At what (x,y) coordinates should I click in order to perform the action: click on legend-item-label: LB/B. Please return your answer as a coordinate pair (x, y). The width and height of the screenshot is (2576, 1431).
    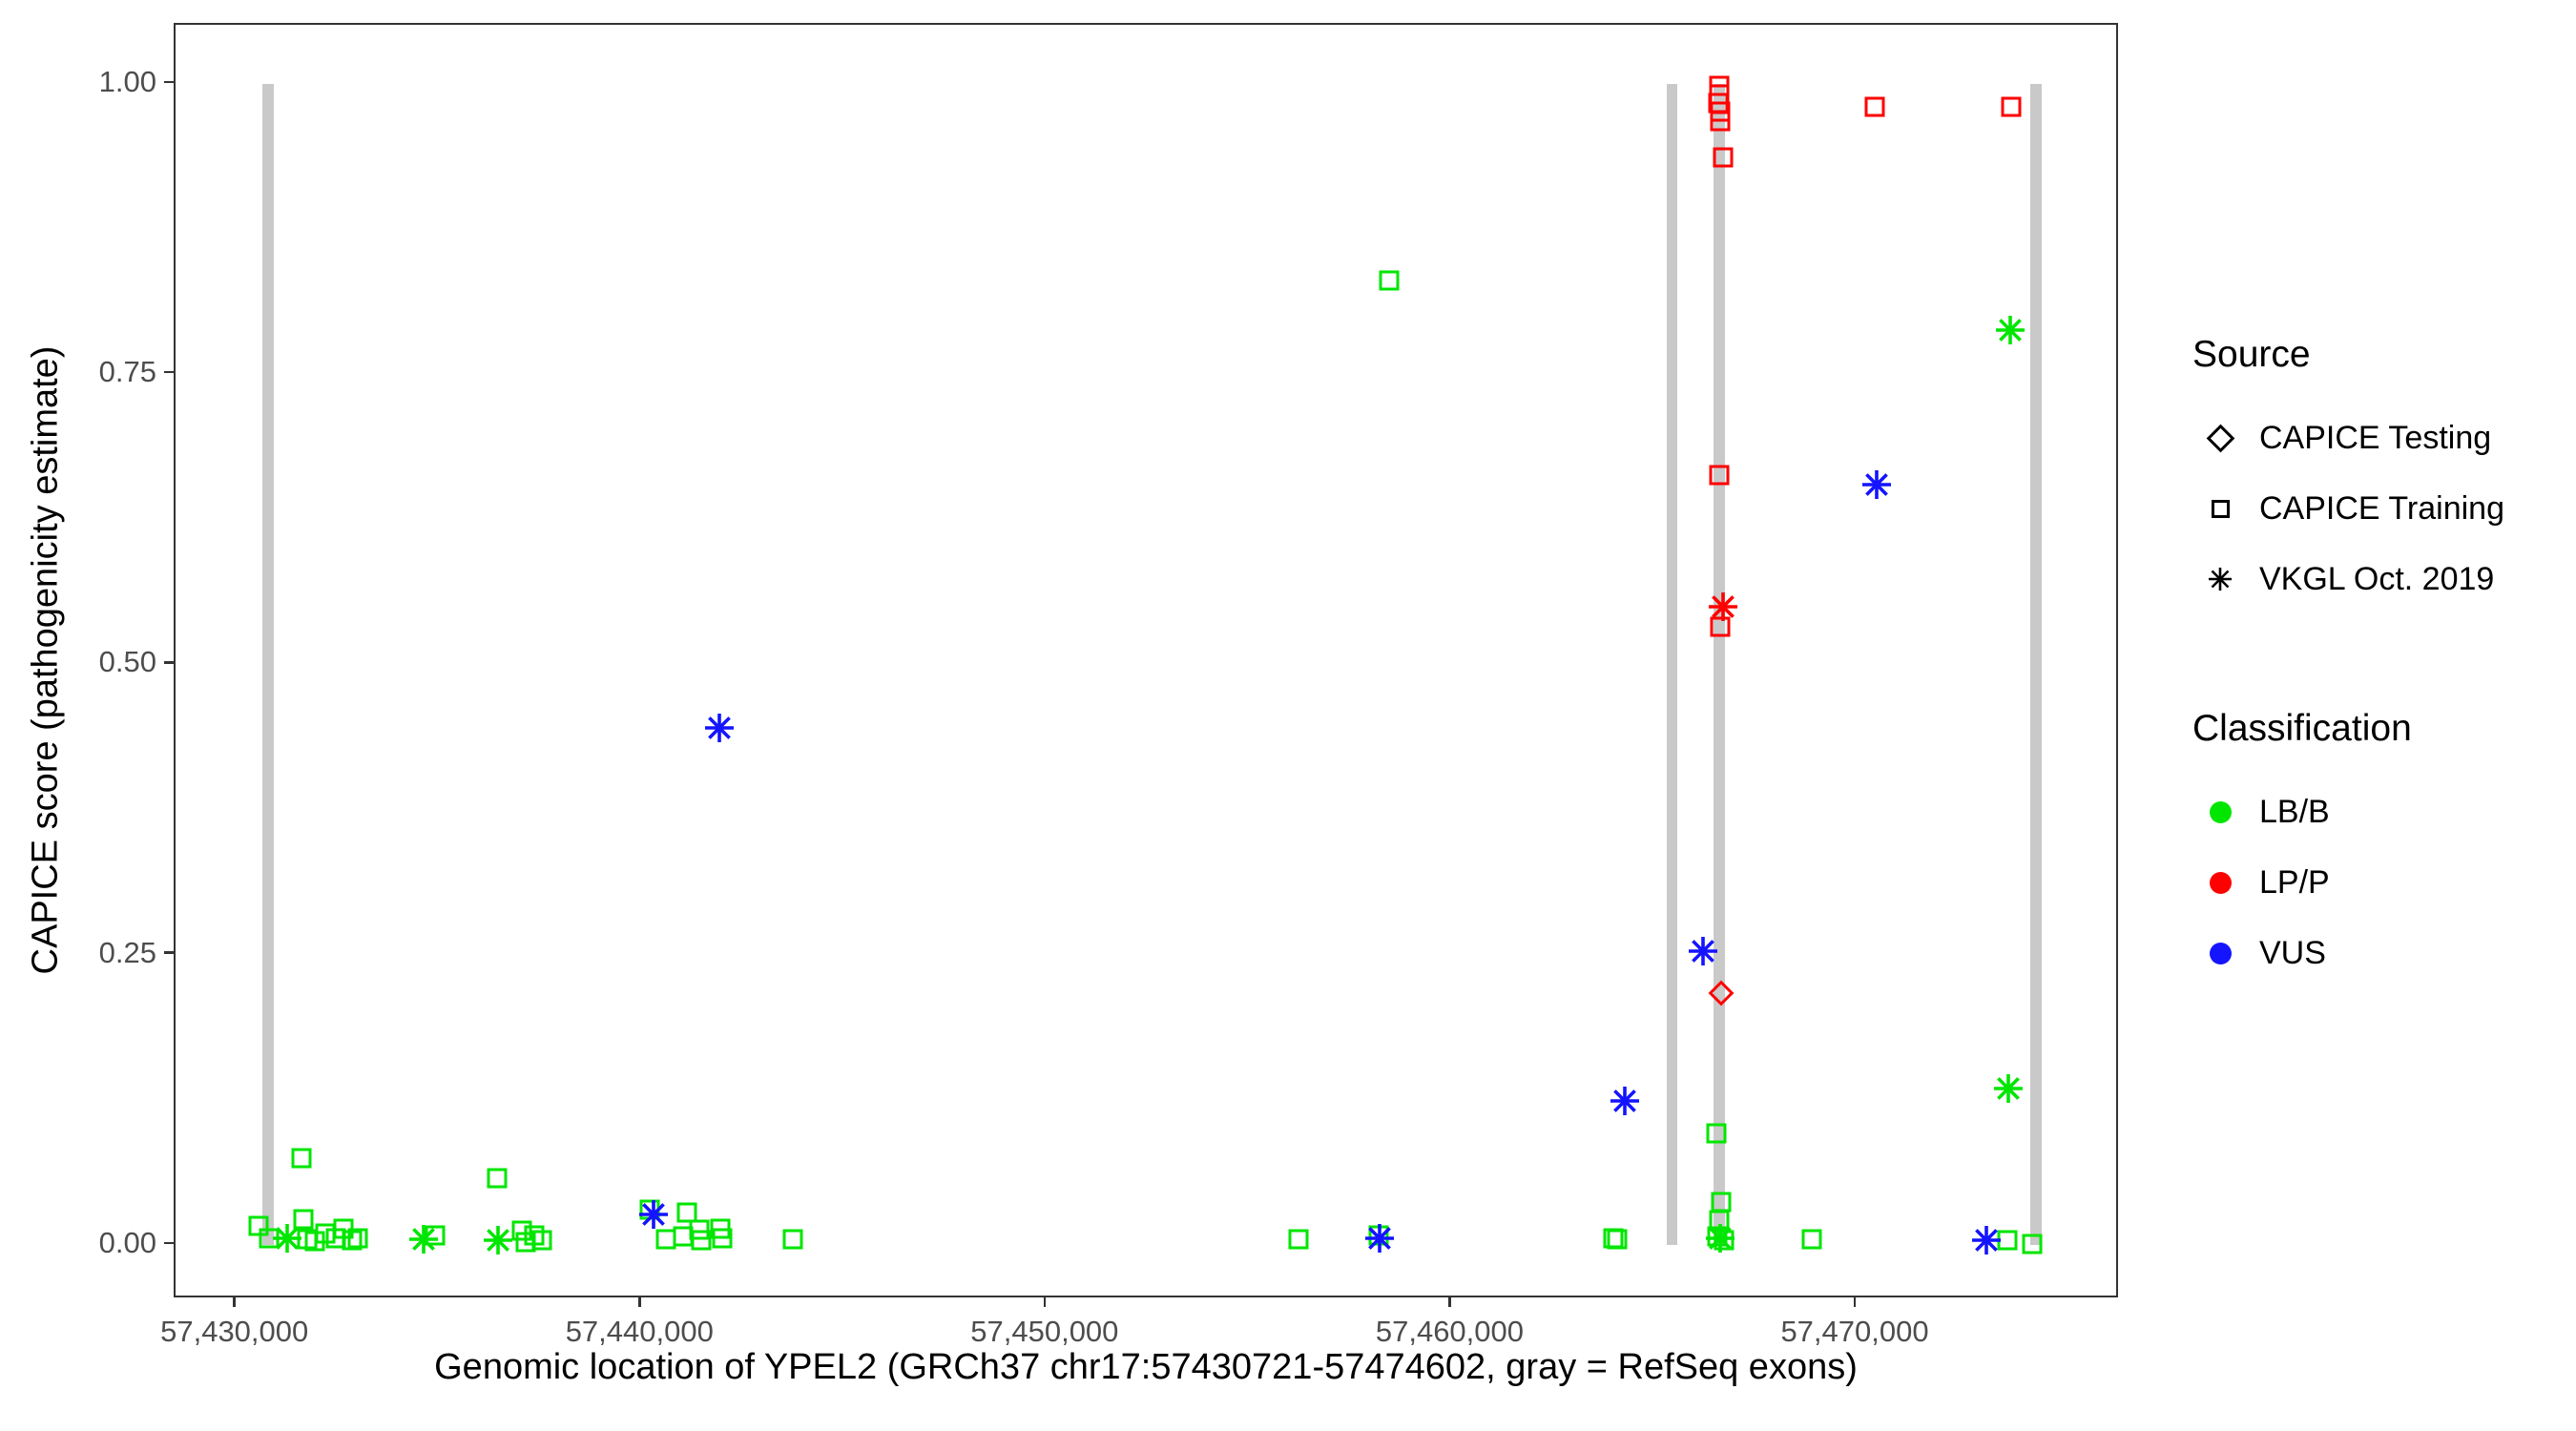
    Looking at the image, I should click on (2294, 811).